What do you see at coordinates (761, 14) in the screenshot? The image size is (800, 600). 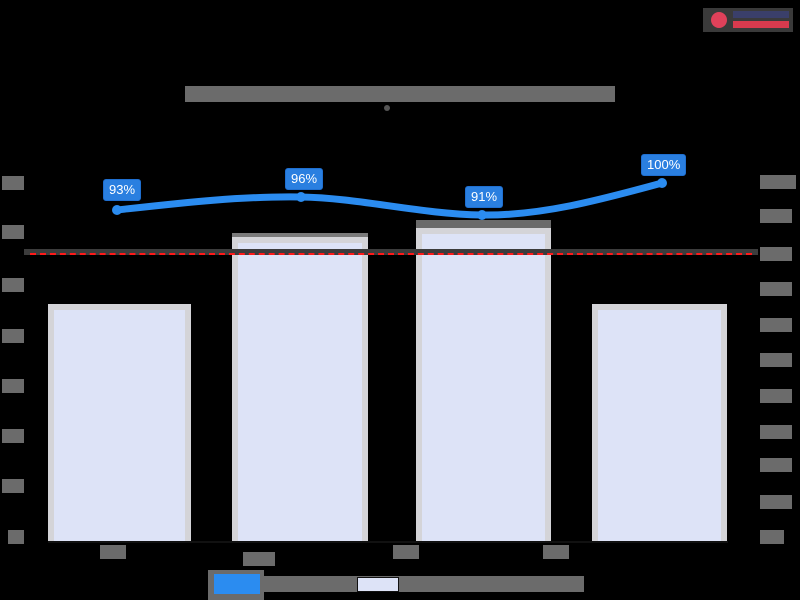 I see `logo-text-top` at bounding box center [761, 14].